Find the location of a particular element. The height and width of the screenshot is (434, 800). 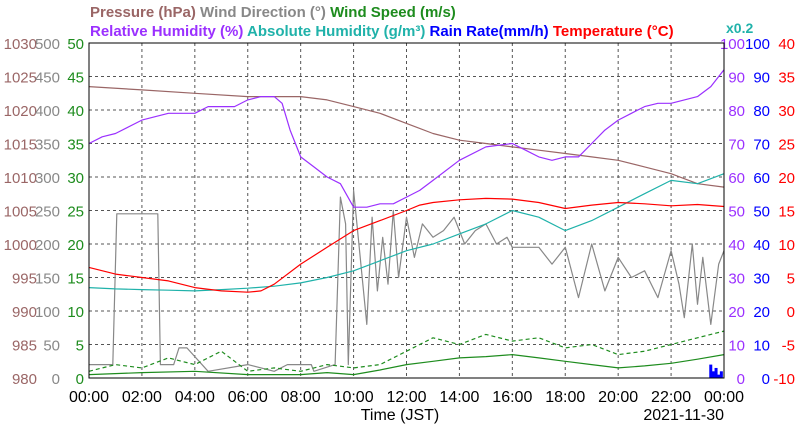

tick-wind-speed-30: 30 is located at coordinates (75, 178).